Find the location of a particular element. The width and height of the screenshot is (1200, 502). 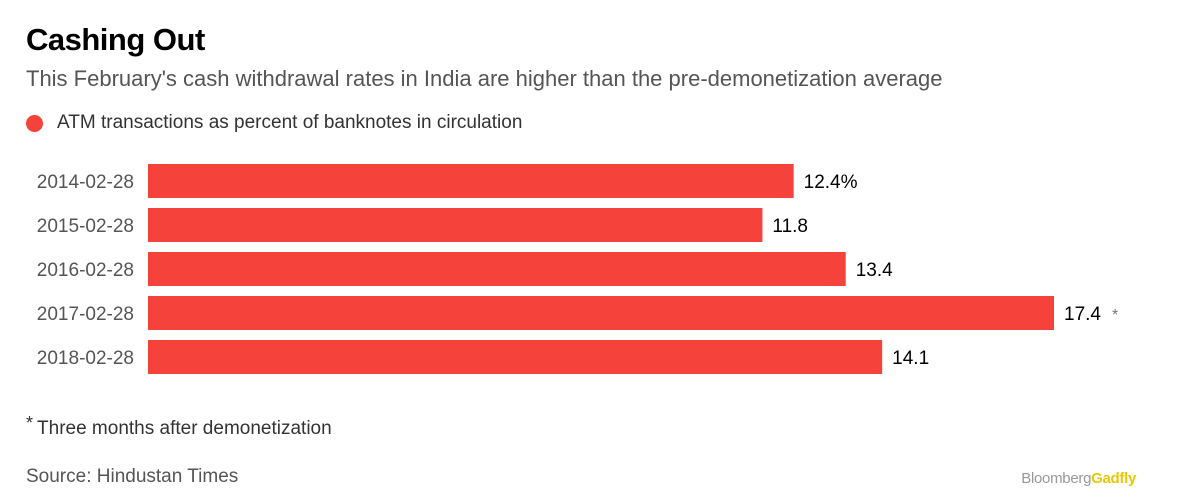

category-label: 2016-02-28 is located at coordinates (85, 270).